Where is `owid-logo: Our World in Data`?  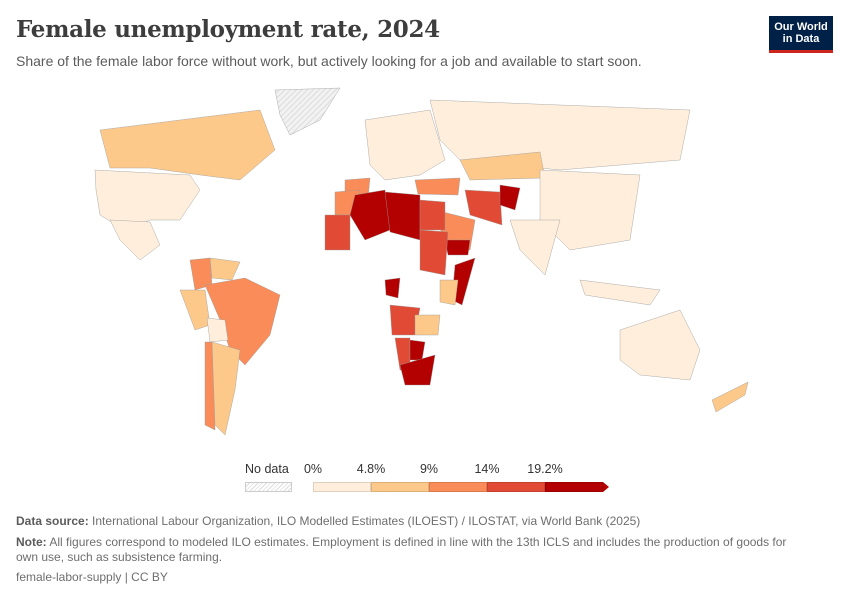 owid-logo: Our World in Data is located at coordinates (801, 34).